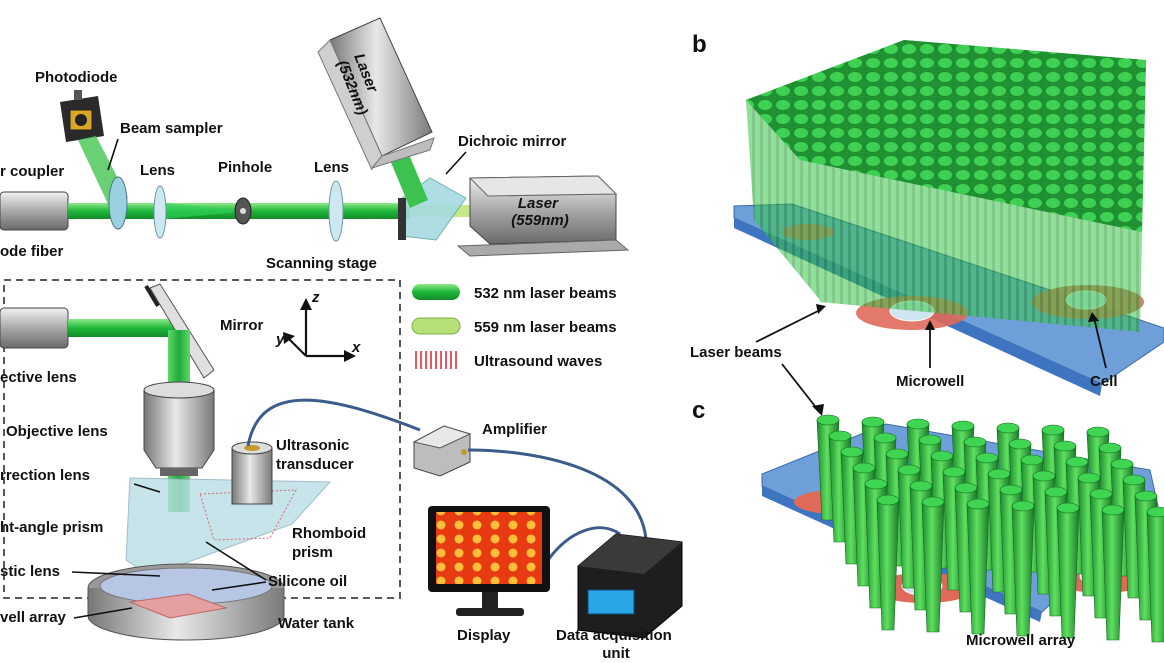 The image size is (1164, 663). I want to click on legend-item-559: 559 nm laser beams, so click(514, 326).